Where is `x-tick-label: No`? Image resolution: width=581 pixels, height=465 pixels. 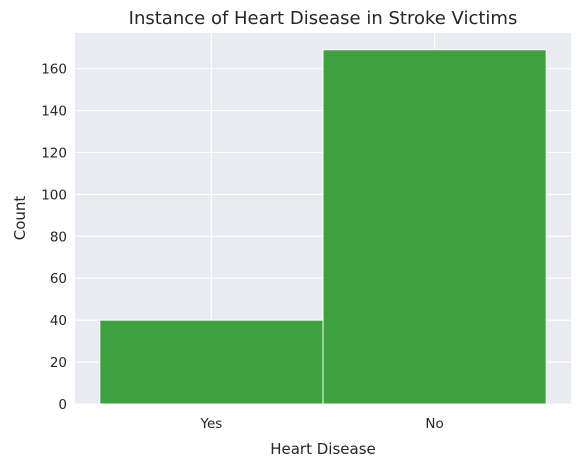
x-tick-label: No is located at coordinates (434, 424).